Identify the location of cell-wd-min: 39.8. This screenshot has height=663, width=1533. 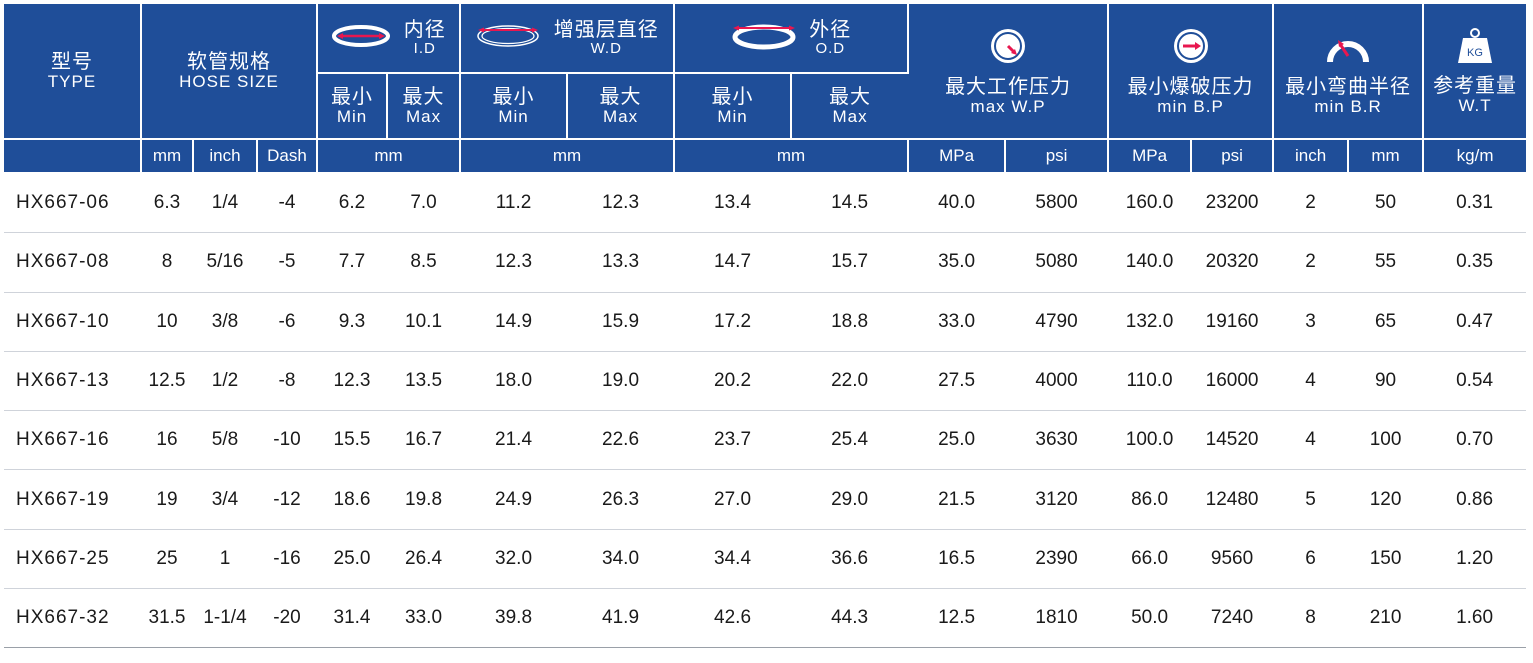
(514, 618).